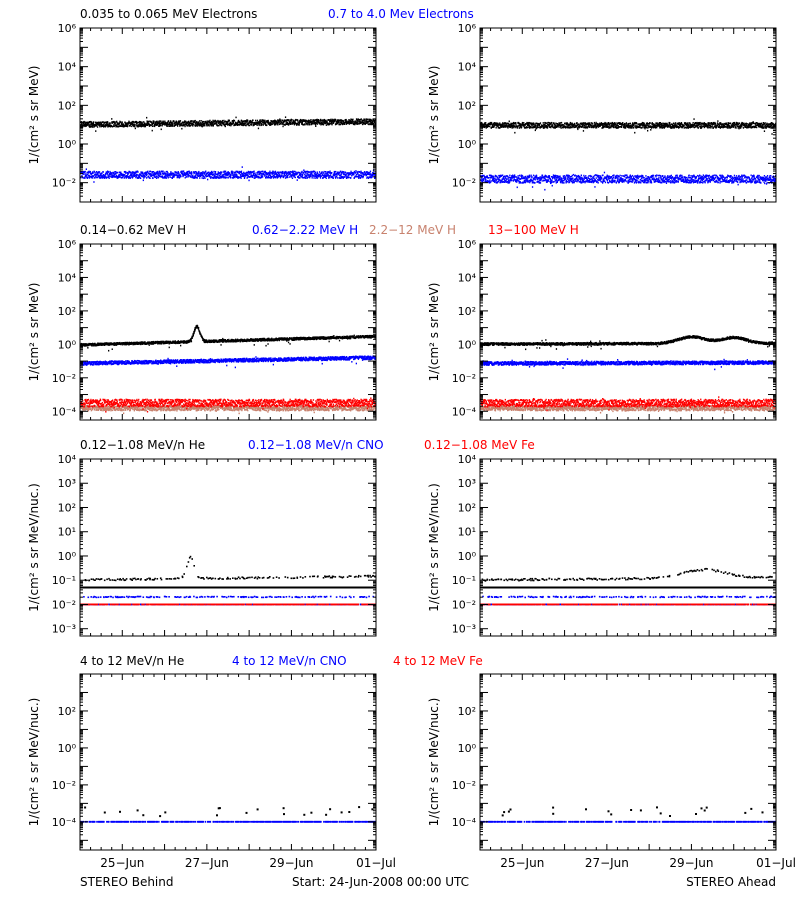  Describe the element at coordinates (142, 445) in the screenshot. I see `row-3-title-1: 0.12−1.08 MeV/n He` at that location.